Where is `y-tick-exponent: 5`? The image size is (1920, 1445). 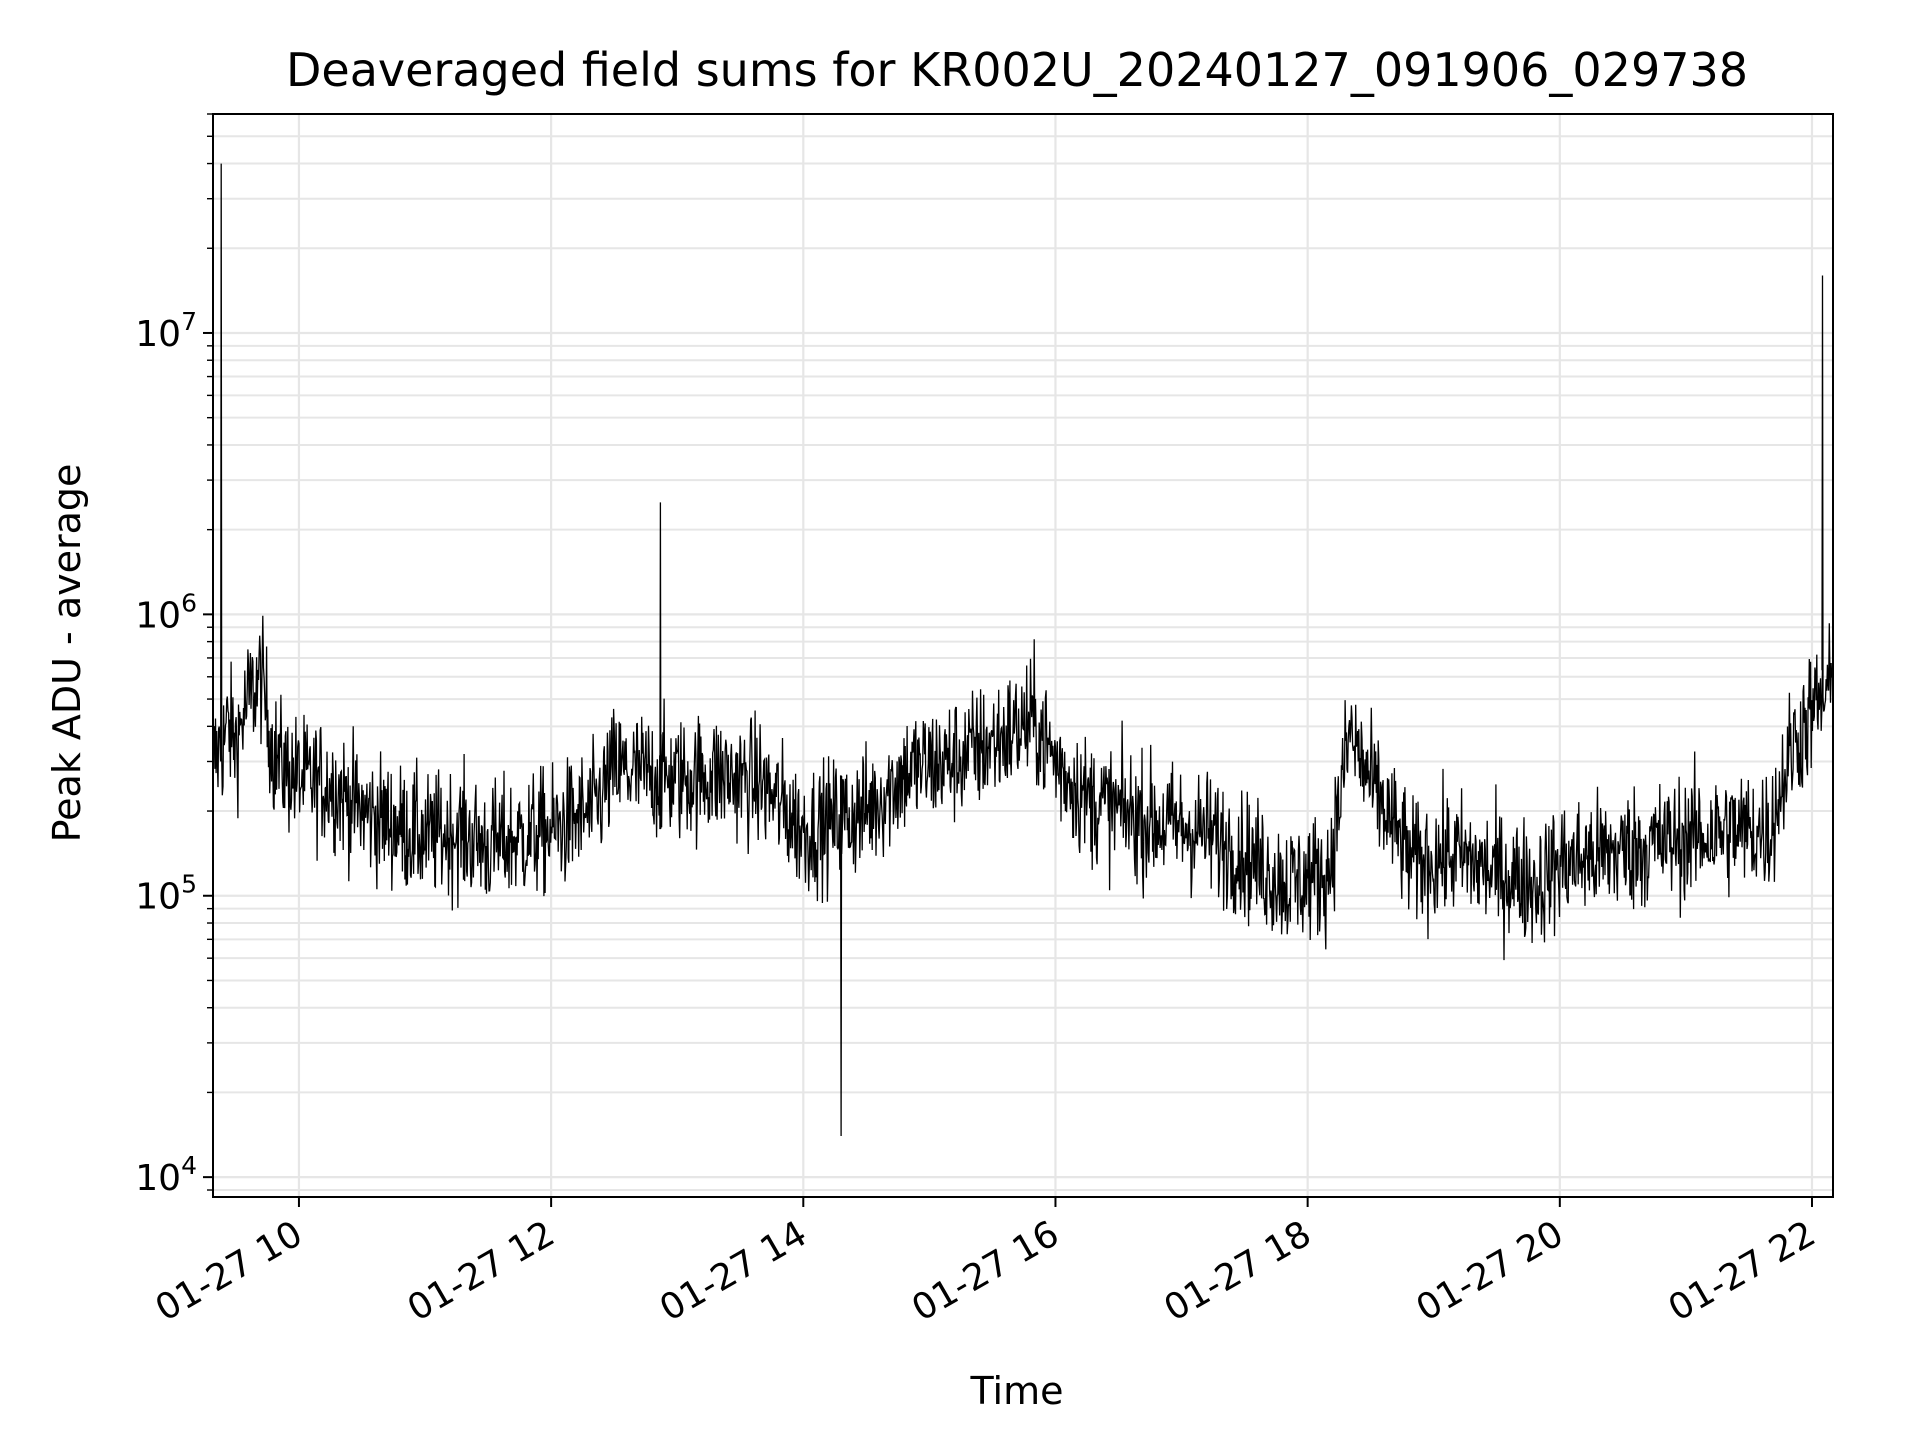 y-tick-exponent: 5 is located at coordinates (189, 884).